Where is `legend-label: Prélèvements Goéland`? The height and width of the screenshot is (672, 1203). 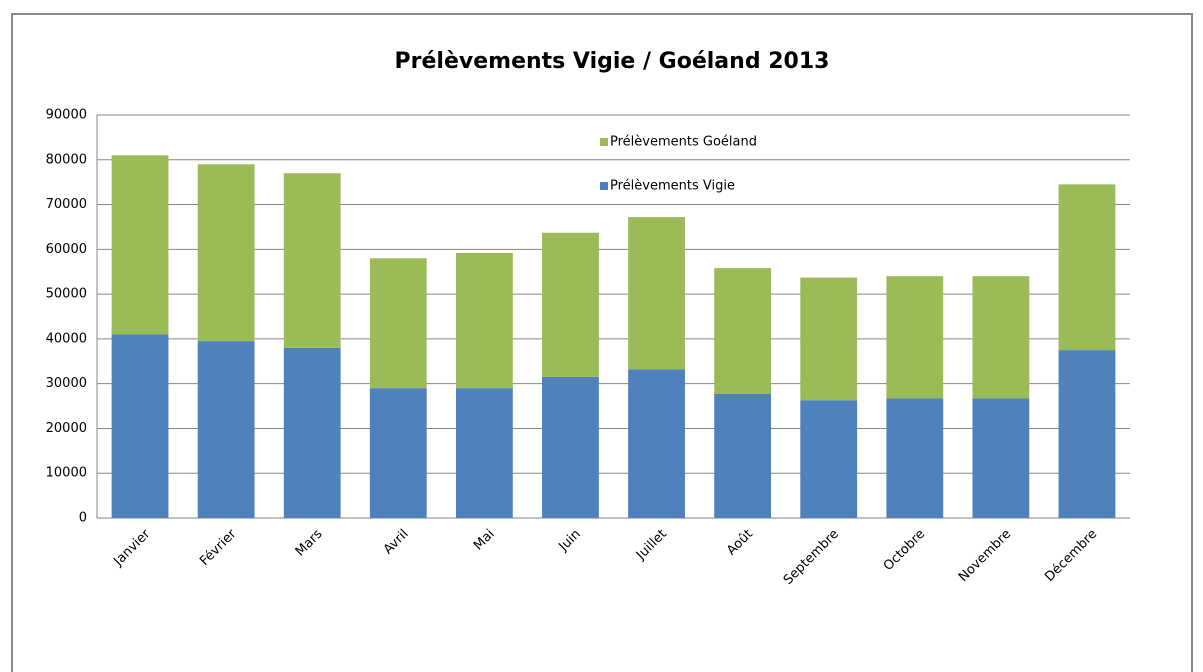 legend-label: Prélèvements Goéland is located at coordinates (683, 142).